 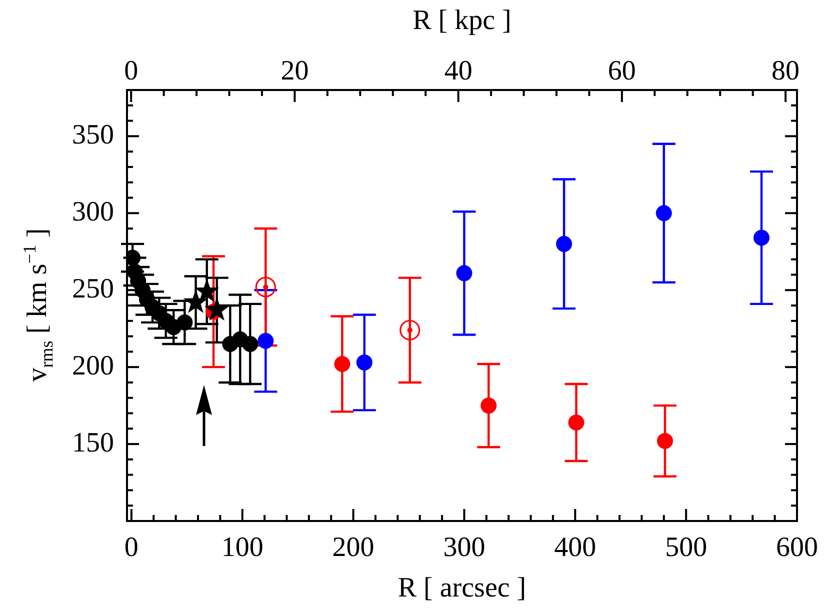 What do you see at coordinates (458, 71) in the screenshot?
I see `x2-tick-label: 40` at bounding box center [458, 71].